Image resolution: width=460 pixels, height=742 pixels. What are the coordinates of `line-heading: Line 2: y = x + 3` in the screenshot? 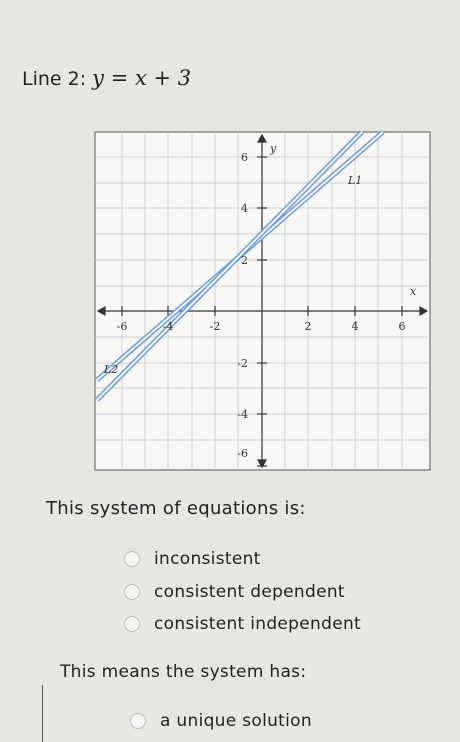 It's located at (106, 78).